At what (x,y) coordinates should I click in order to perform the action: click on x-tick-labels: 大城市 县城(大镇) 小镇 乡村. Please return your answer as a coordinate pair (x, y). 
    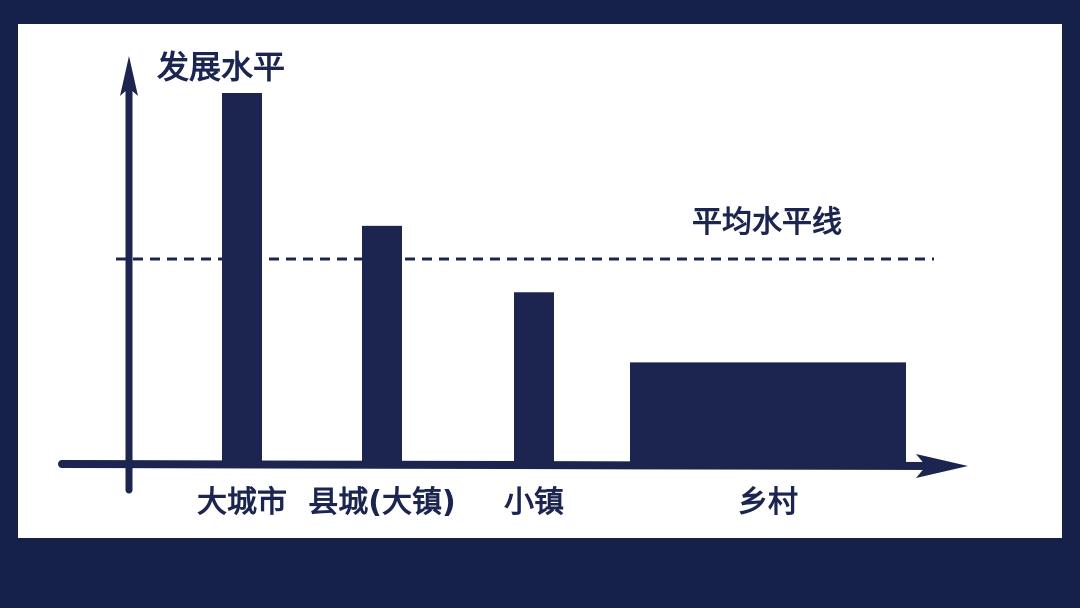
    Looking at the image, I should click on (497, 502).